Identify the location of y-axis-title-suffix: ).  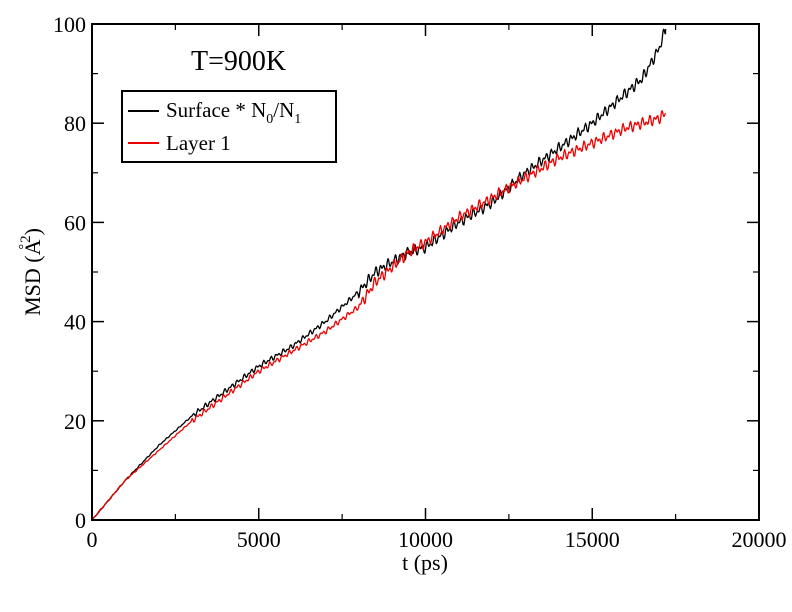
(32, 231).